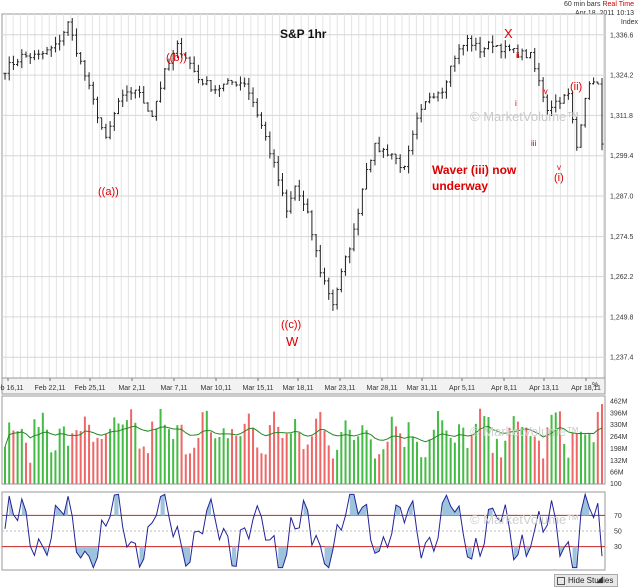  Describe the element at coordinates (618, 4) in the screenshot. I see `realtime-label: Real Time` at that location.